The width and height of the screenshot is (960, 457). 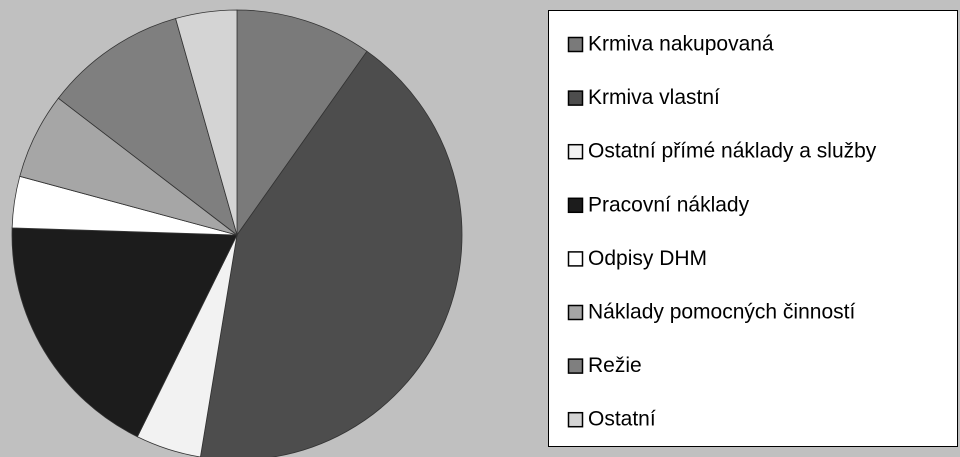 I want to click on legend-label: Krmiva nakupovaná, so click(x=681, y=44).